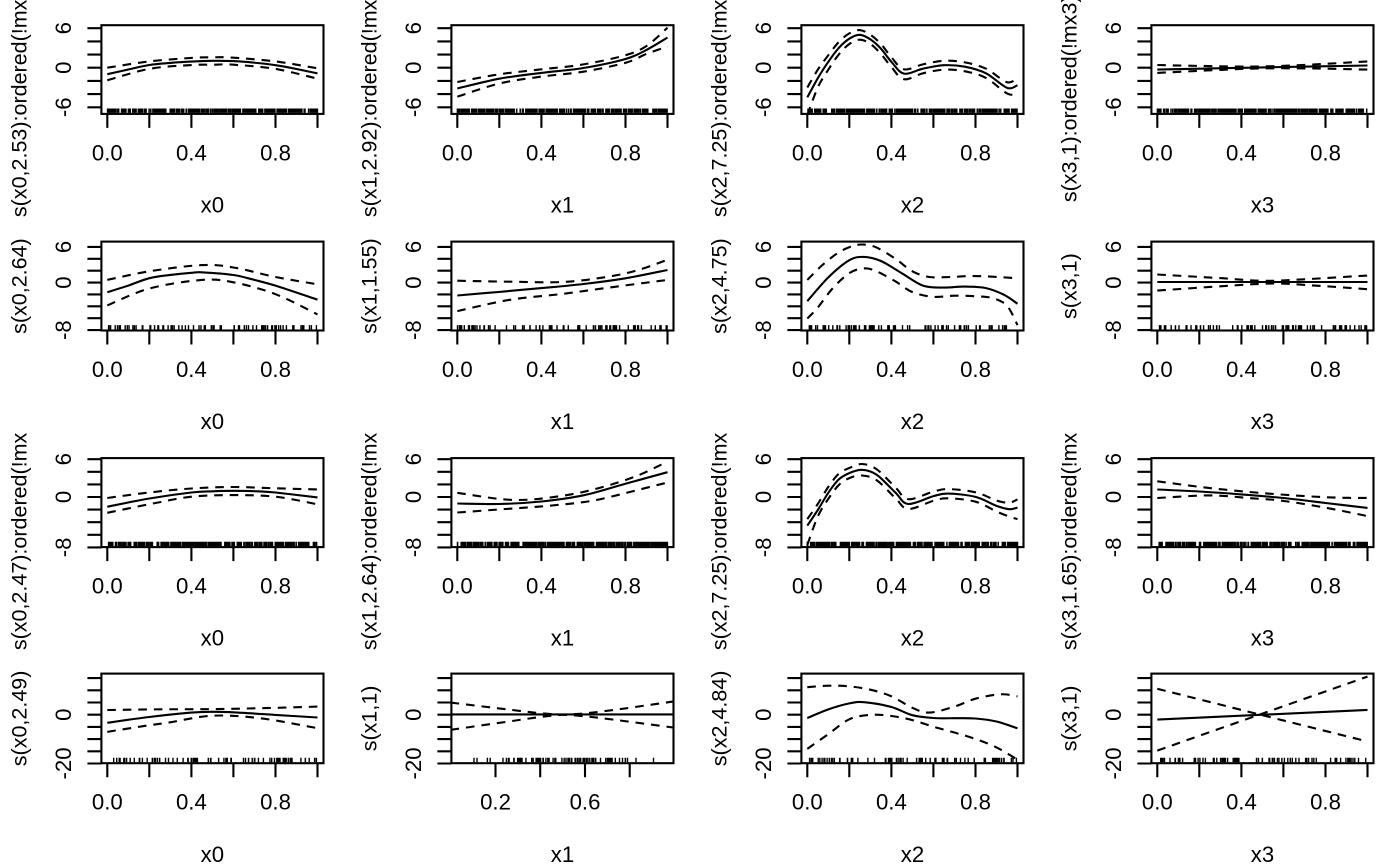 This screenshot has width=1400, height=866. I want to click on svg-text: s(x0,2.49), so click(20, 719).